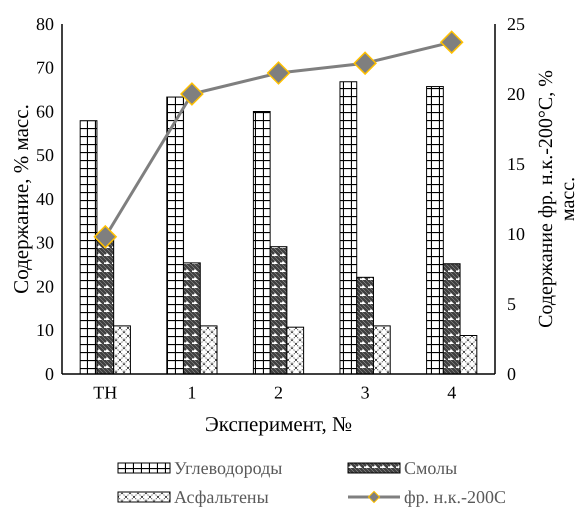 The image size is (586, 513). Describe the element at coordinates (45, 330) in the screenshot. I see `y-tick-label: 10` at that location.